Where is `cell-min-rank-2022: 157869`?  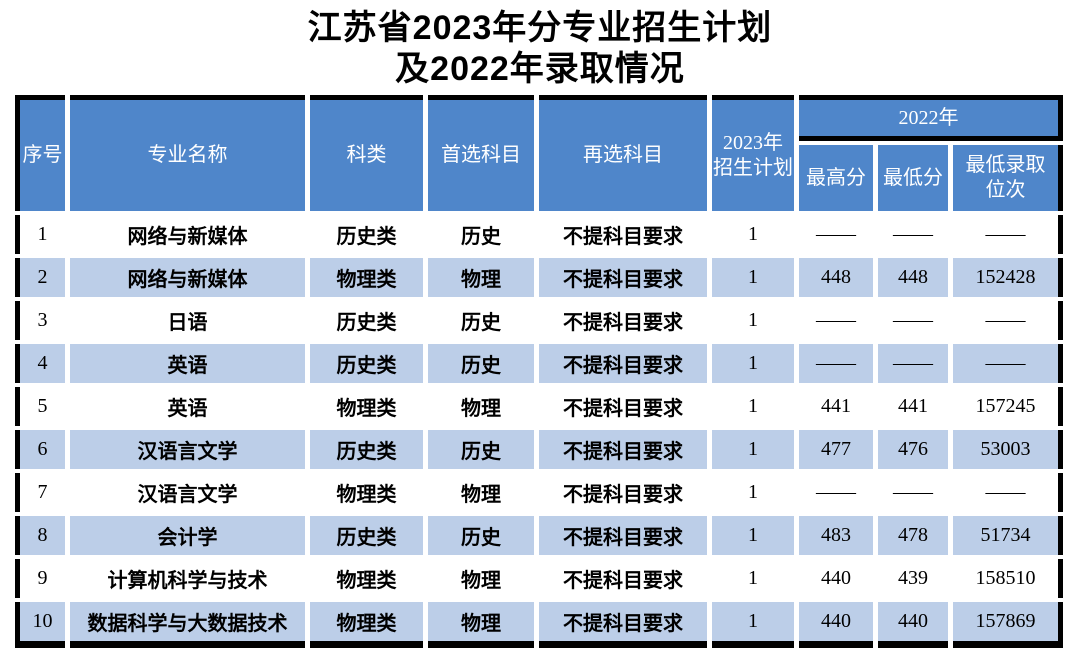
cell-min-rank-2022: 157869 is located at coordinates (1008, 625).